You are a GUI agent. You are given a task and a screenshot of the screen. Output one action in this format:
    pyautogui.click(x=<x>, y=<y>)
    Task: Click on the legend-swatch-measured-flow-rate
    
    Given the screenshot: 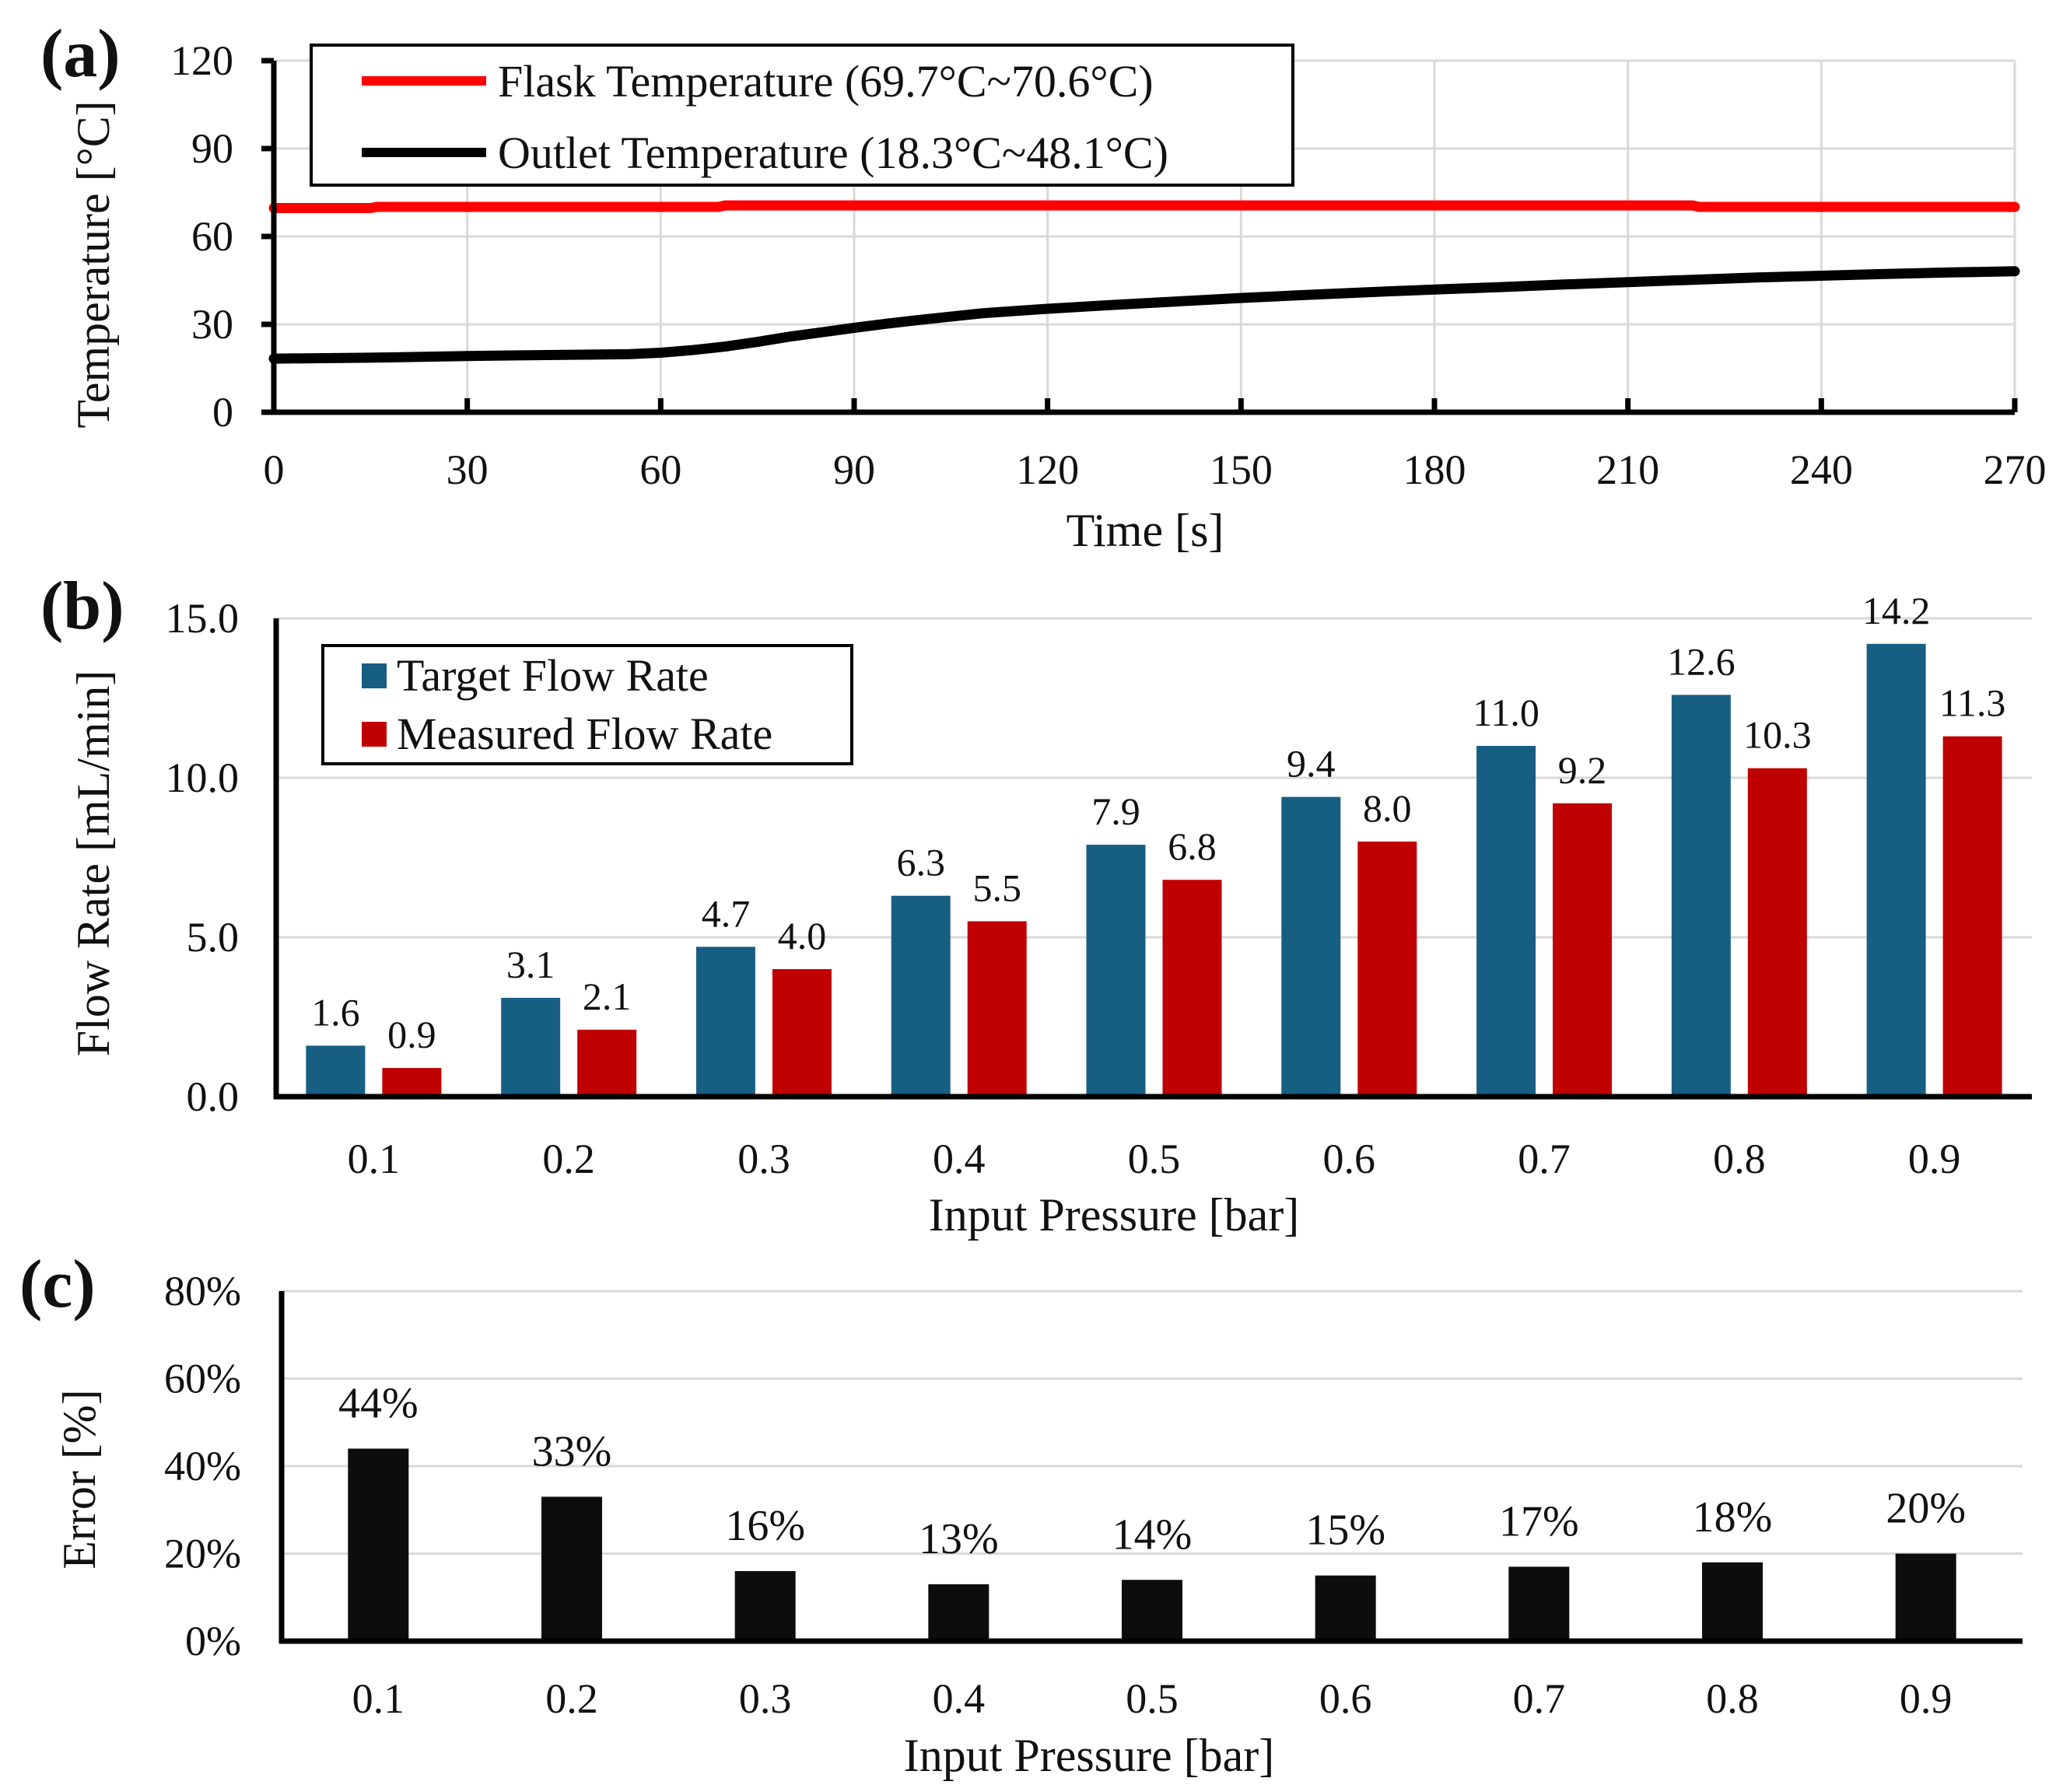 What is the action you would take?
    pyautogui.click(x=374, y=734)
    